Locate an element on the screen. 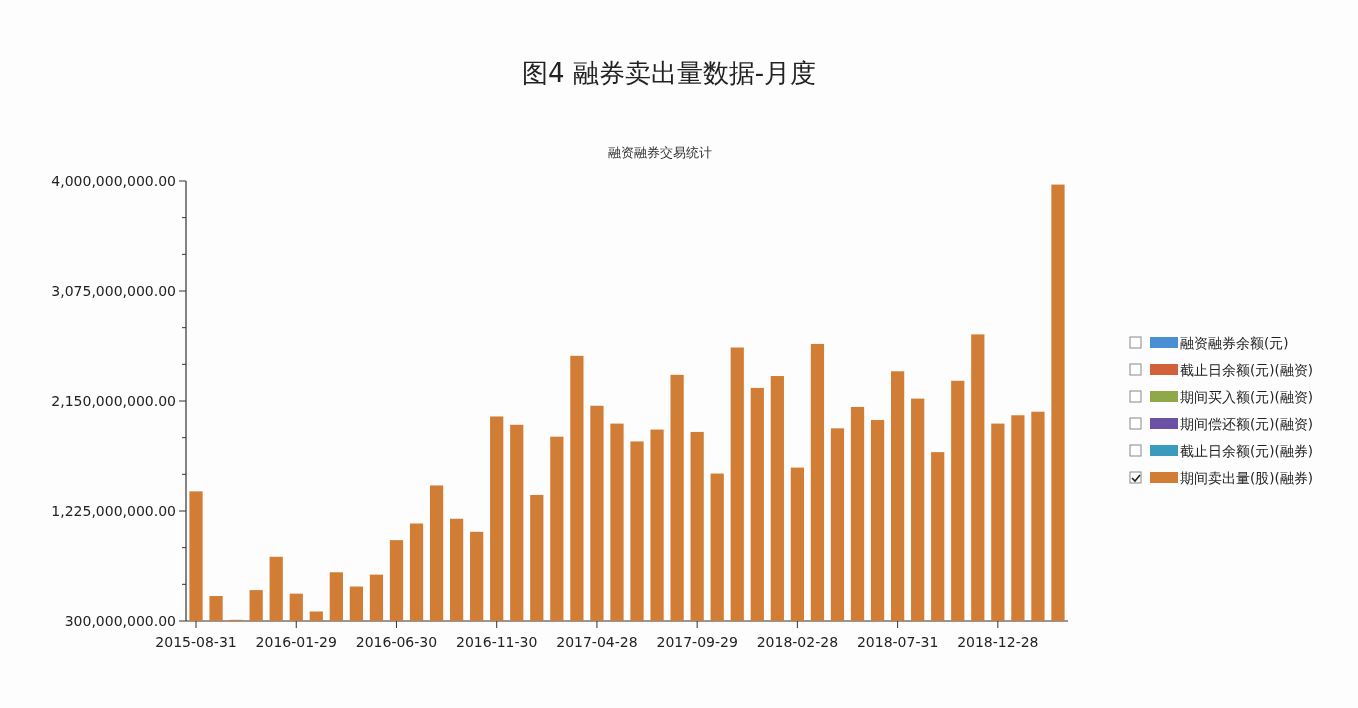 This screenshot has height=708, width=1358. chart-subtitle: 融资融券交易统计 is located at coordinates (660, 152).